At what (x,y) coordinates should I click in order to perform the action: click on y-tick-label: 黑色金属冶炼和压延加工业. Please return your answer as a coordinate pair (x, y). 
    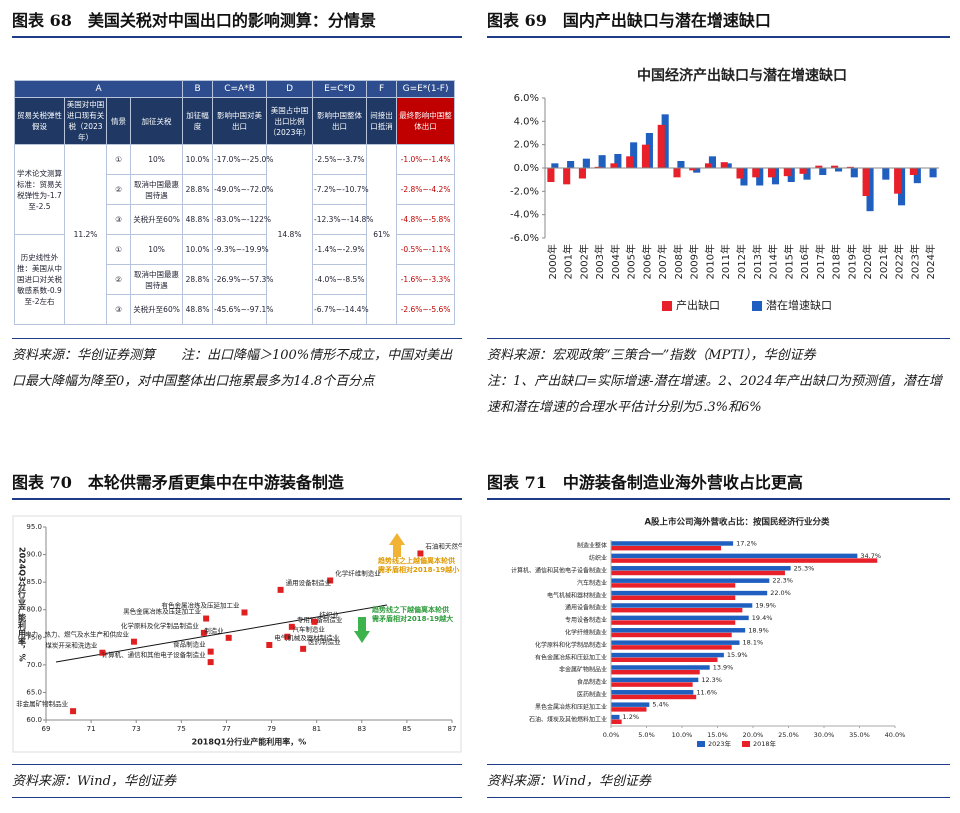
    Looking at the image, I should click on (571, 707).